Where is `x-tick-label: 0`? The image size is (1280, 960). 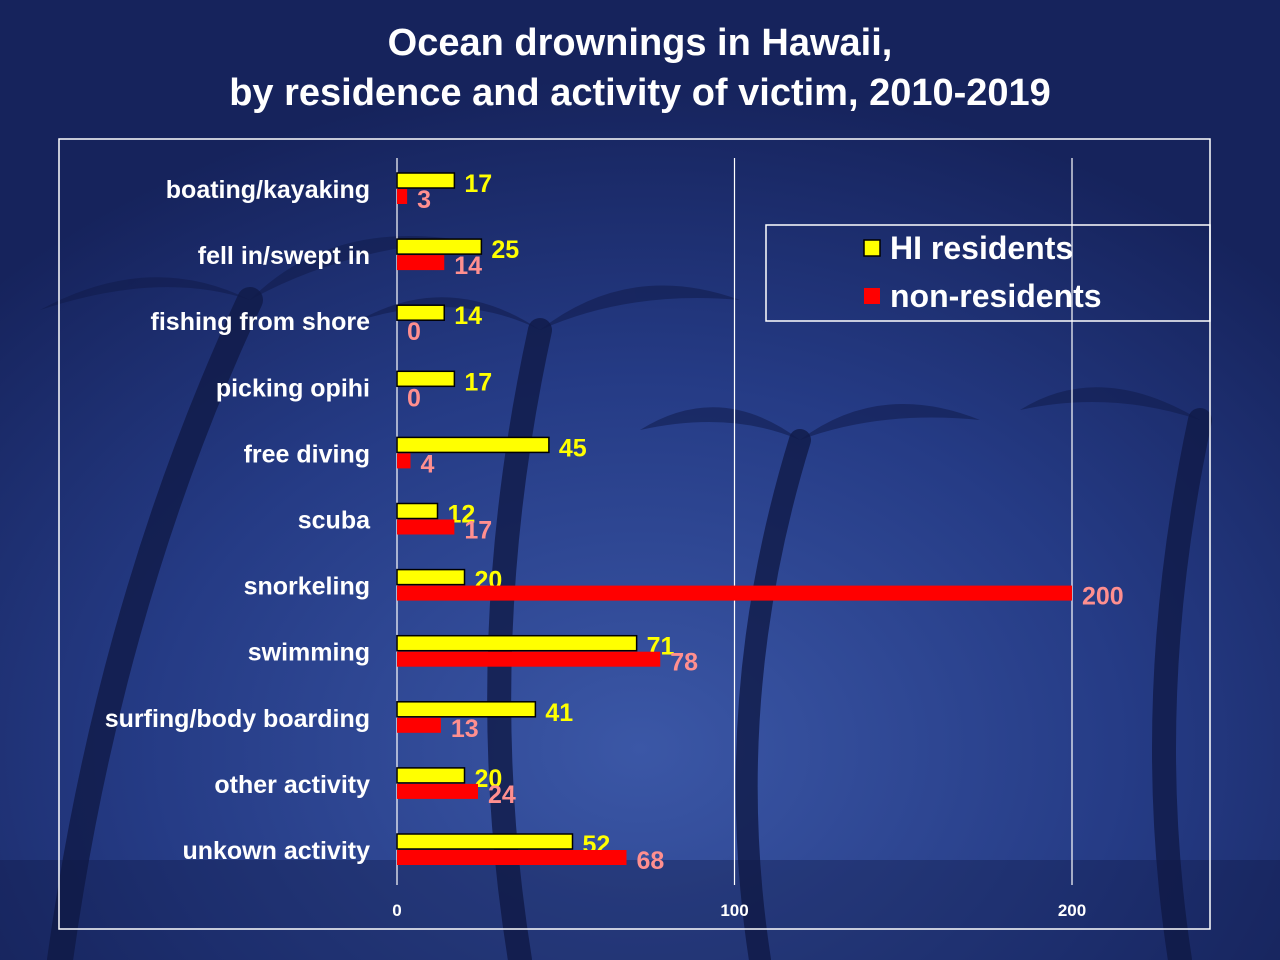 x-tick-label: 0 is located at coordinates (396, 910).